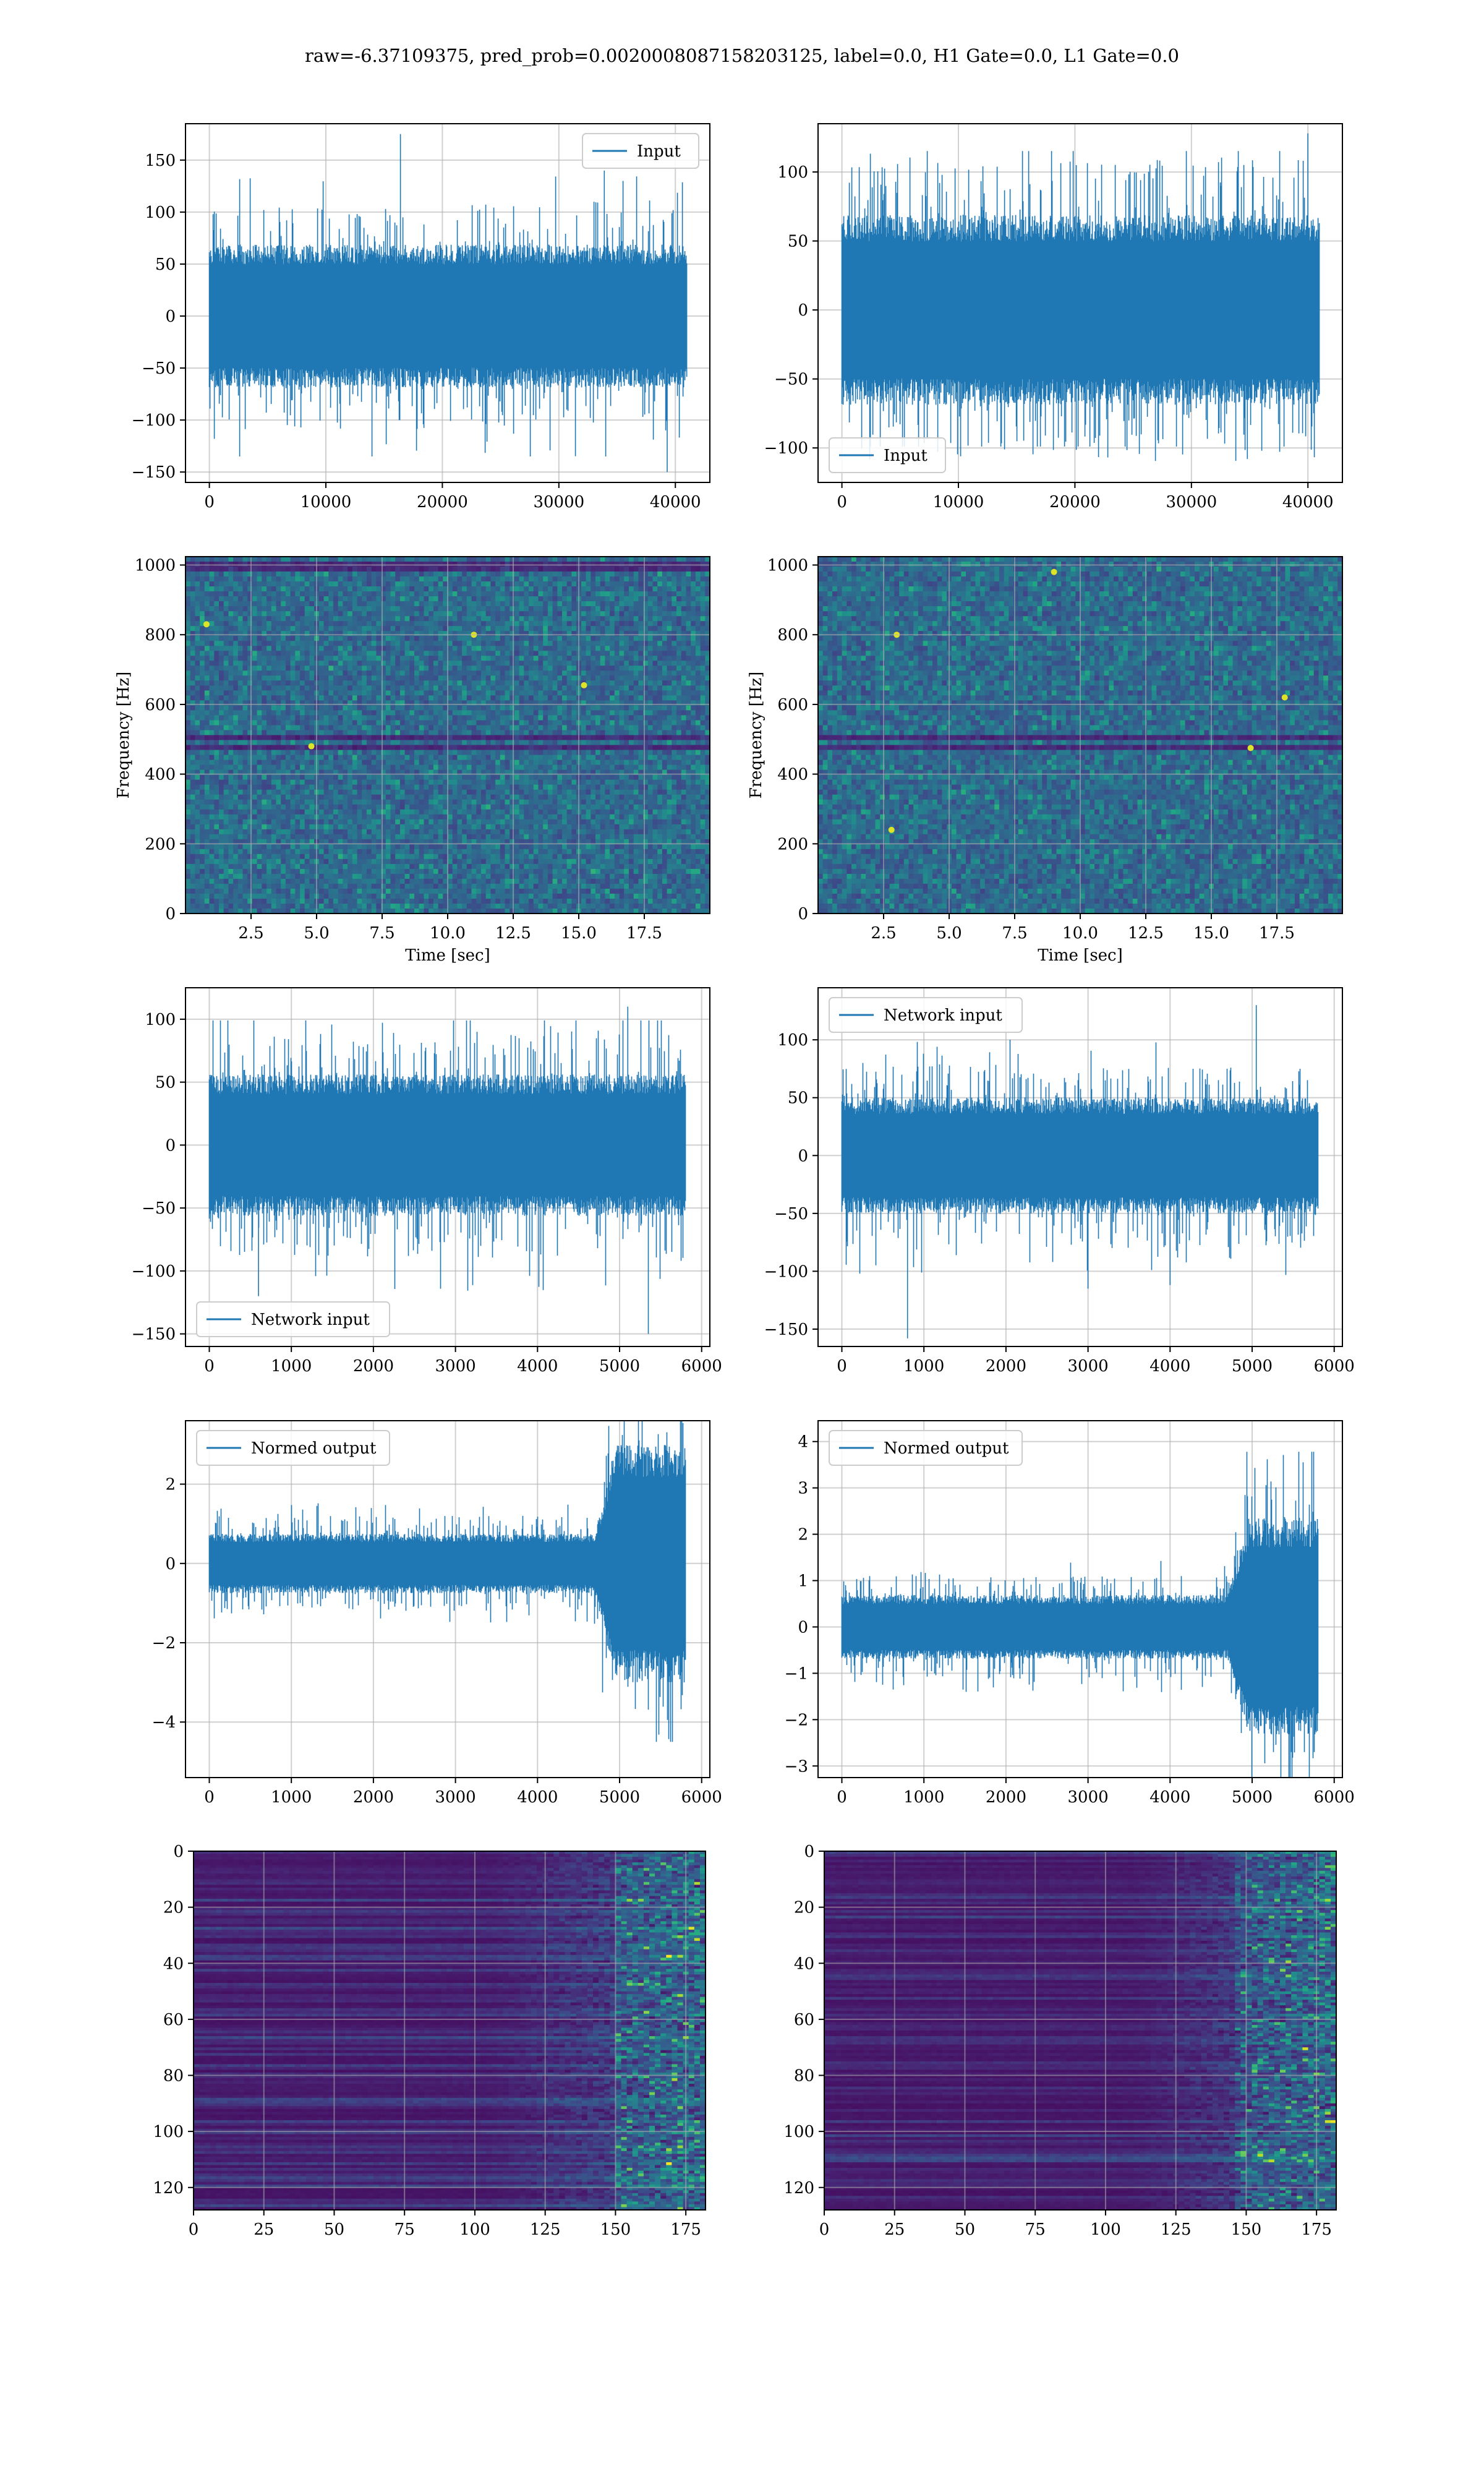 The width and height of the screenshot is (1484, 2474). Describe the element at coordinates (791, 1214) in the screenshot. I see `y-tick-label: −50` at that location.